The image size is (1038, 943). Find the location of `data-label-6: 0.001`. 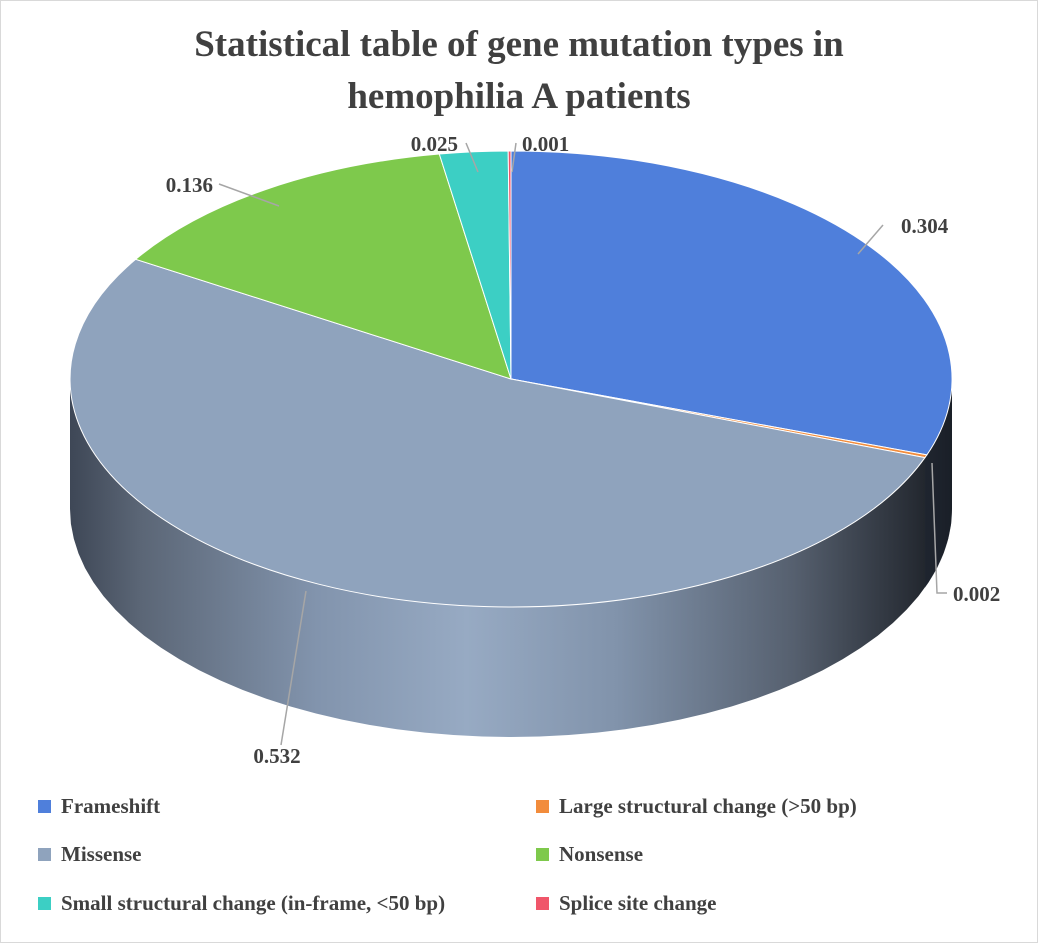

data-label-6: 0.001 is located at coordinates (540, 152).